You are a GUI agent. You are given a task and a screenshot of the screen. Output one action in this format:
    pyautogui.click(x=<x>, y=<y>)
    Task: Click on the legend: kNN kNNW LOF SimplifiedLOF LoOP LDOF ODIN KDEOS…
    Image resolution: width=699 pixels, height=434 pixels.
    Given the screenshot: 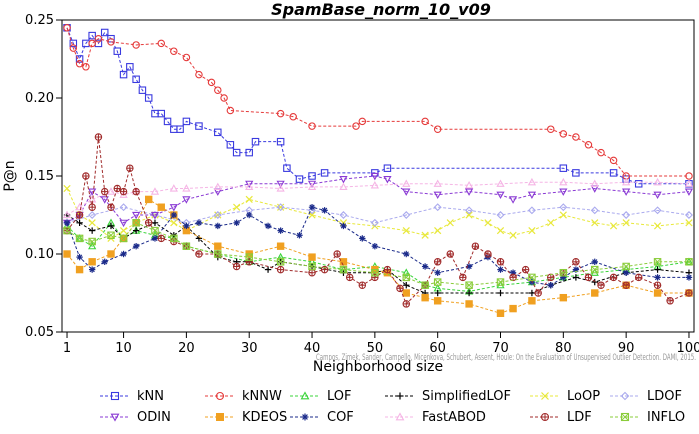 What is the action you would take?
    pyautogui.click(x=392, y=407)
    